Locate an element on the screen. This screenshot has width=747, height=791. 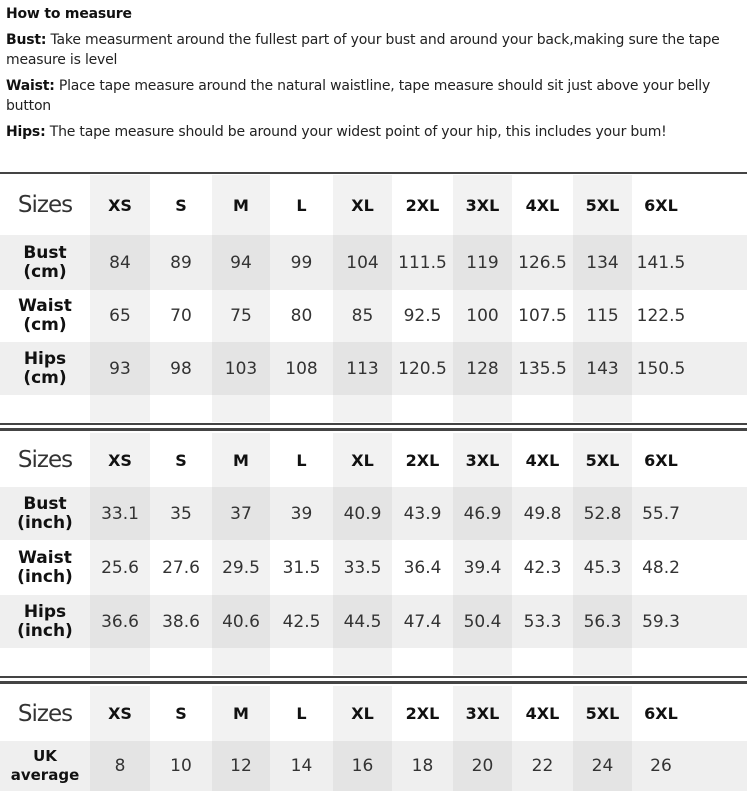
size-value: 119 is located at coordinates (482, 262).